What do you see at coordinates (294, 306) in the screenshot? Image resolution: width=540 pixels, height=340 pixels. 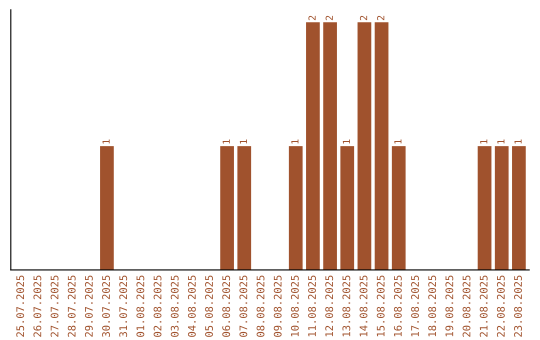 I see `x-tick-label: 10.08.2025` at bounding box center [294, 306].